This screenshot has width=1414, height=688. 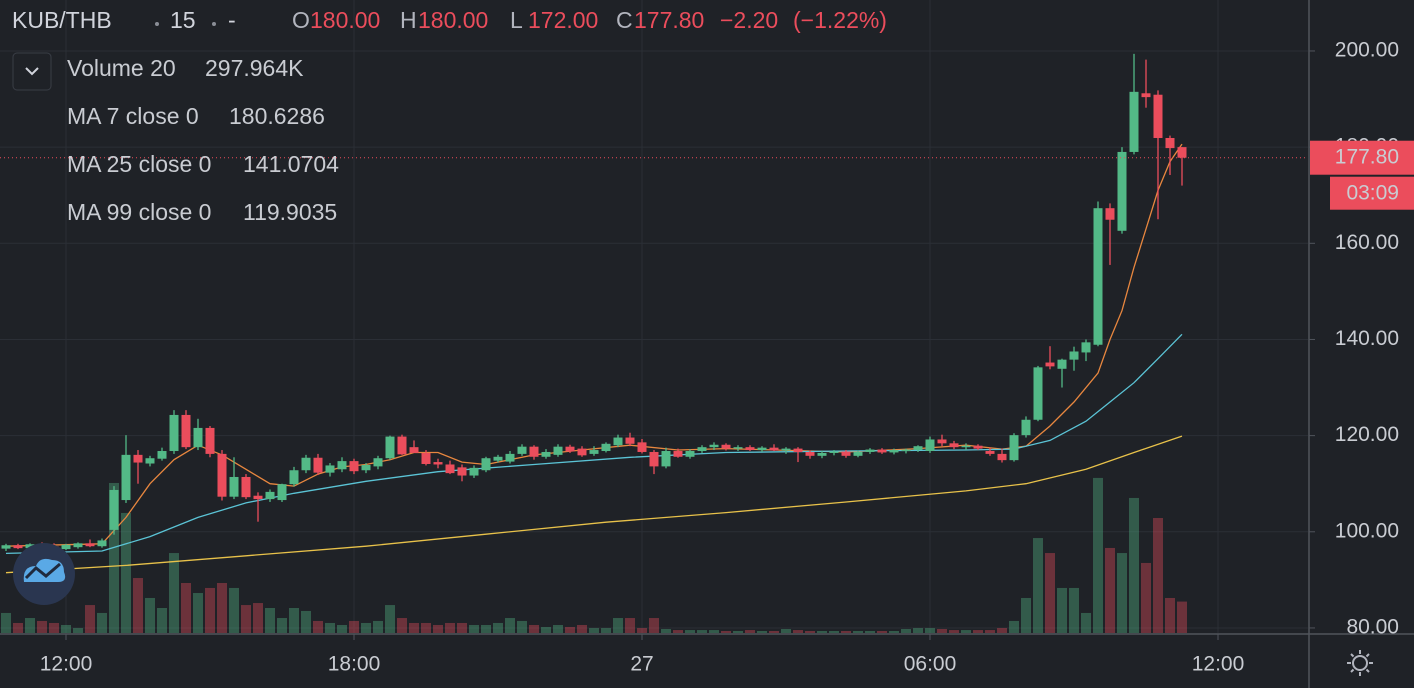 I want to click on settings-button, so click(x=1360, y=663).